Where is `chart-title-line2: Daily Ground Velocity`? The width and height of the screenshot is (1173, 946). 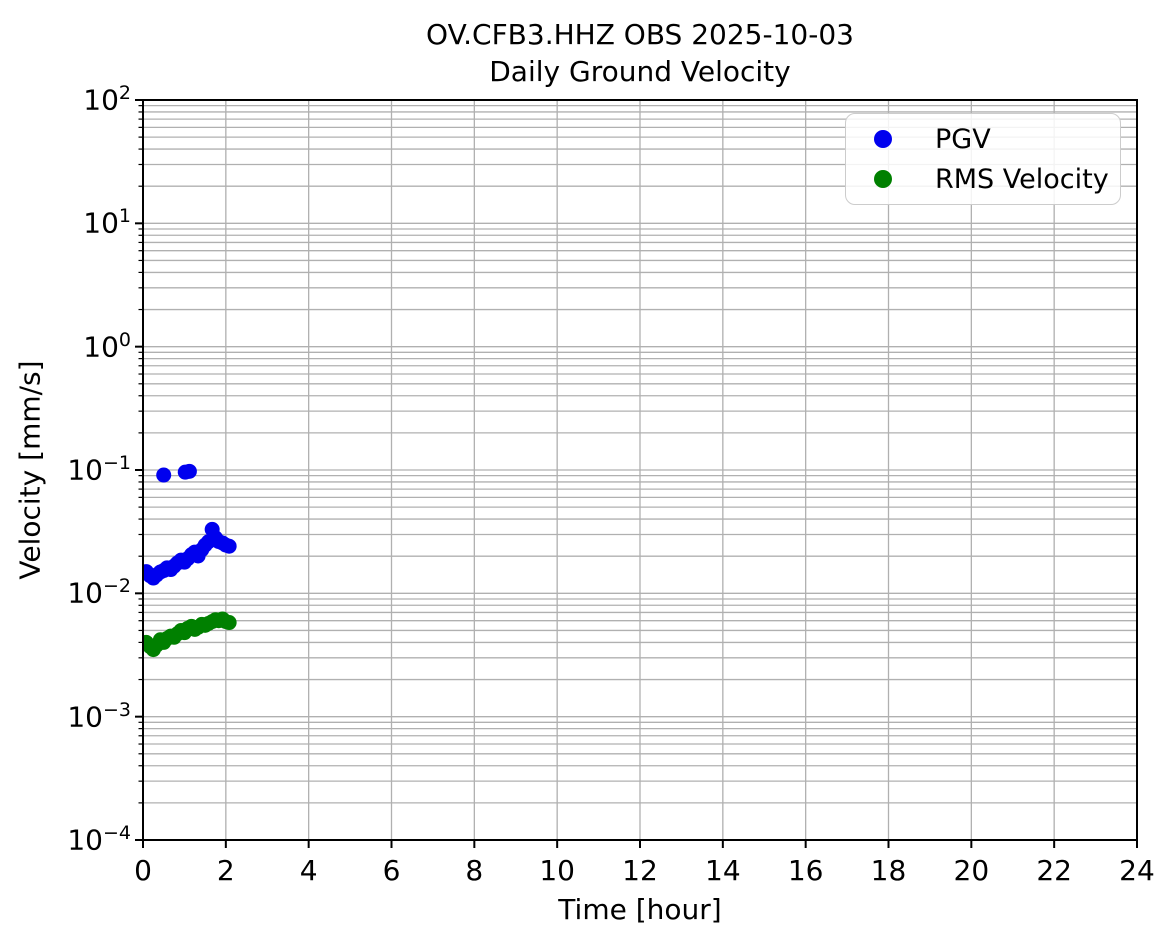 chart-title-line2: Daily Ground Velocity is located at coordinates (640, 71).